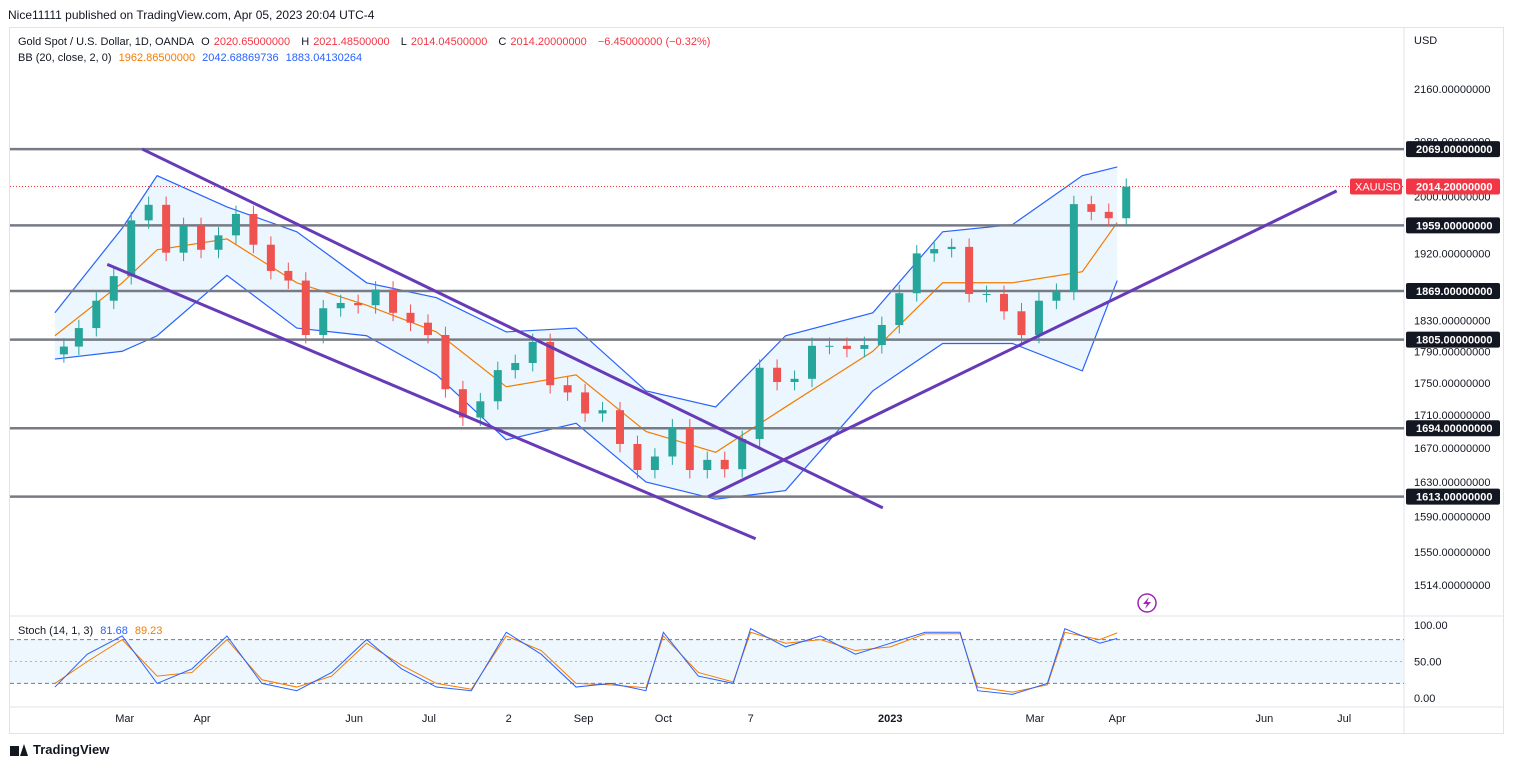 The height and width of the screenshot is (769, 1514). Describe the element at coordinates (1452, 449) in the screenshot. I see `price-tick-label: 1670.00000000` at that location.